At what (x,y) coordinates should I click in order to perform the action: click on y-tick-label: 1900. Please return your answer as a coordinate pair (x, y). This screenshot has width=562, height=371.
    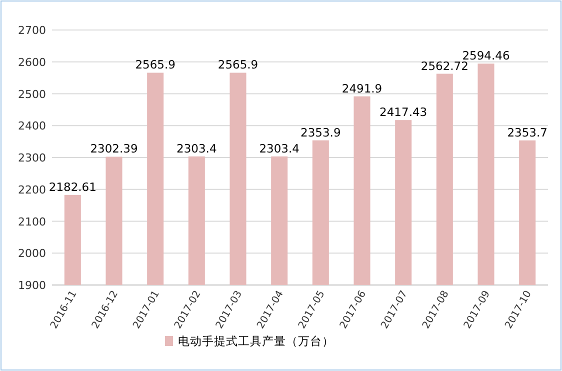
    Looking at the image, I should click on (32, 285).